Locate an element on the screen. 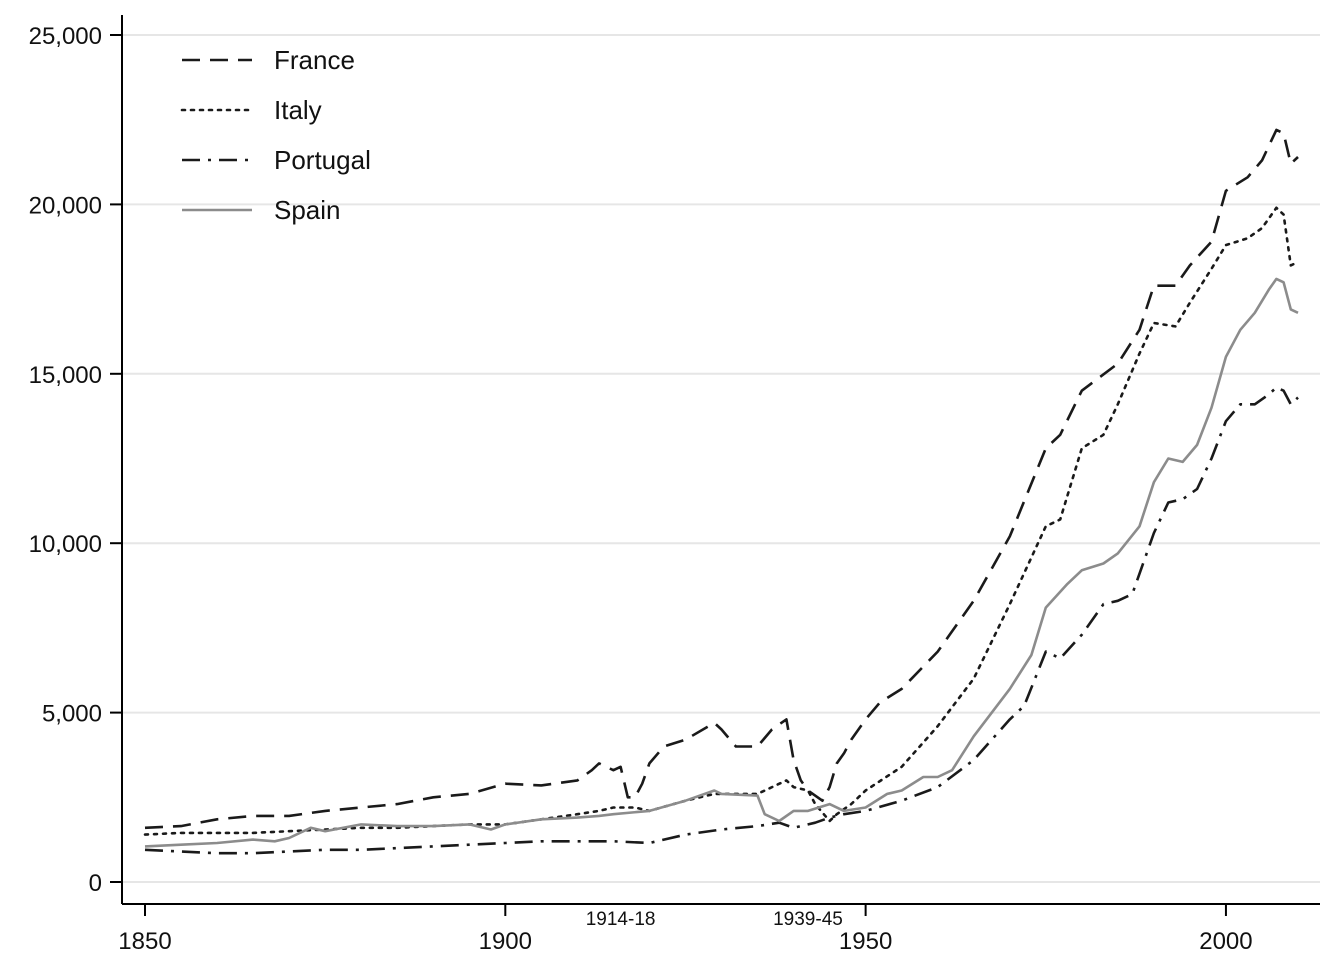 The width and height of the screenshot is (1334, 963). y-tick-label-0: 0 is located at coordinates (95, 883).